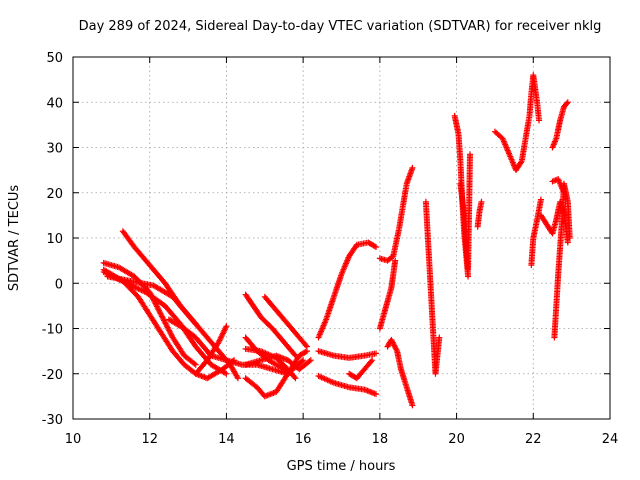 Image resolution: width=640 pixels, height=480 pixels. I want to click on y-tick-label: 0, so click(59, 284).